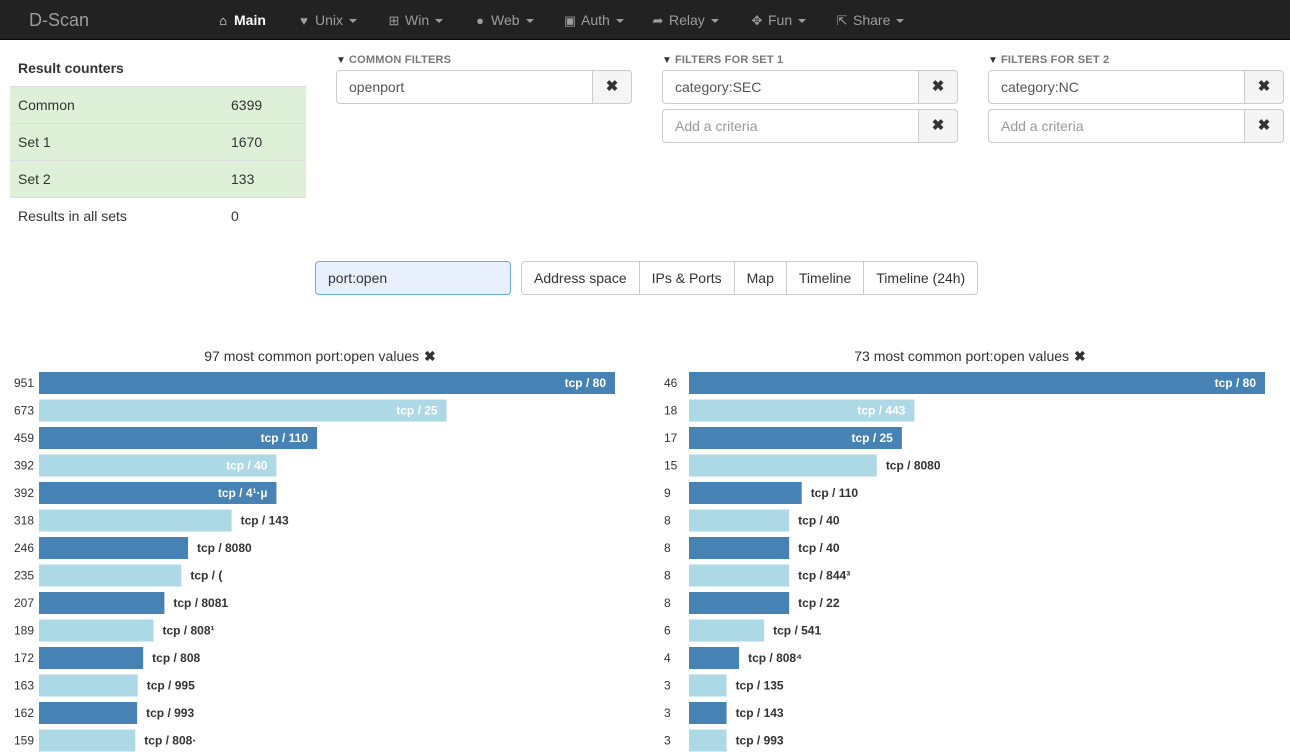 The height and width of the screenshot is (755, 1290). I want to click on tab-timeline-24h: Timeline (24h), so click(921, 278).